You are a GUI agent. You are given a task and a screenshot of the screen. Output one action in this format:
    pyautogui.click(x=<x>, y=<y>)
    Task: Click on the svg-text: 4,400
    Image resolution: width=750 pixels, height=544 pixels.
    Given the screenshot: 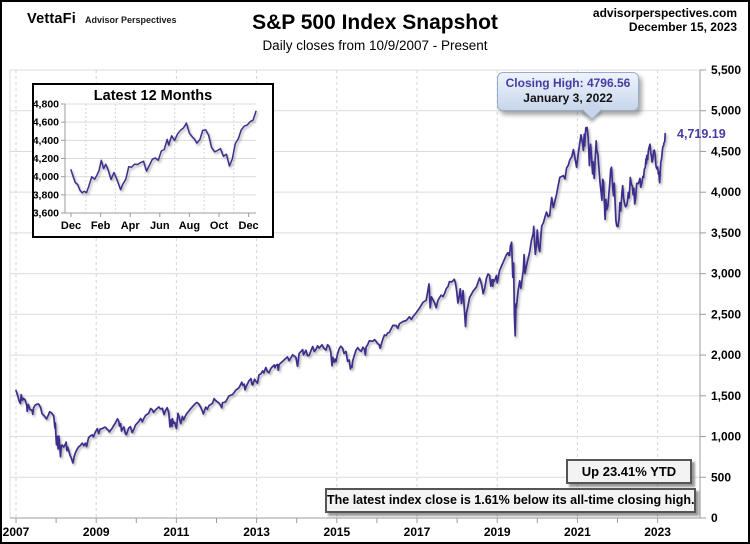 What is the action you would take?
    pyautogui.click(x=46, y=141)
    